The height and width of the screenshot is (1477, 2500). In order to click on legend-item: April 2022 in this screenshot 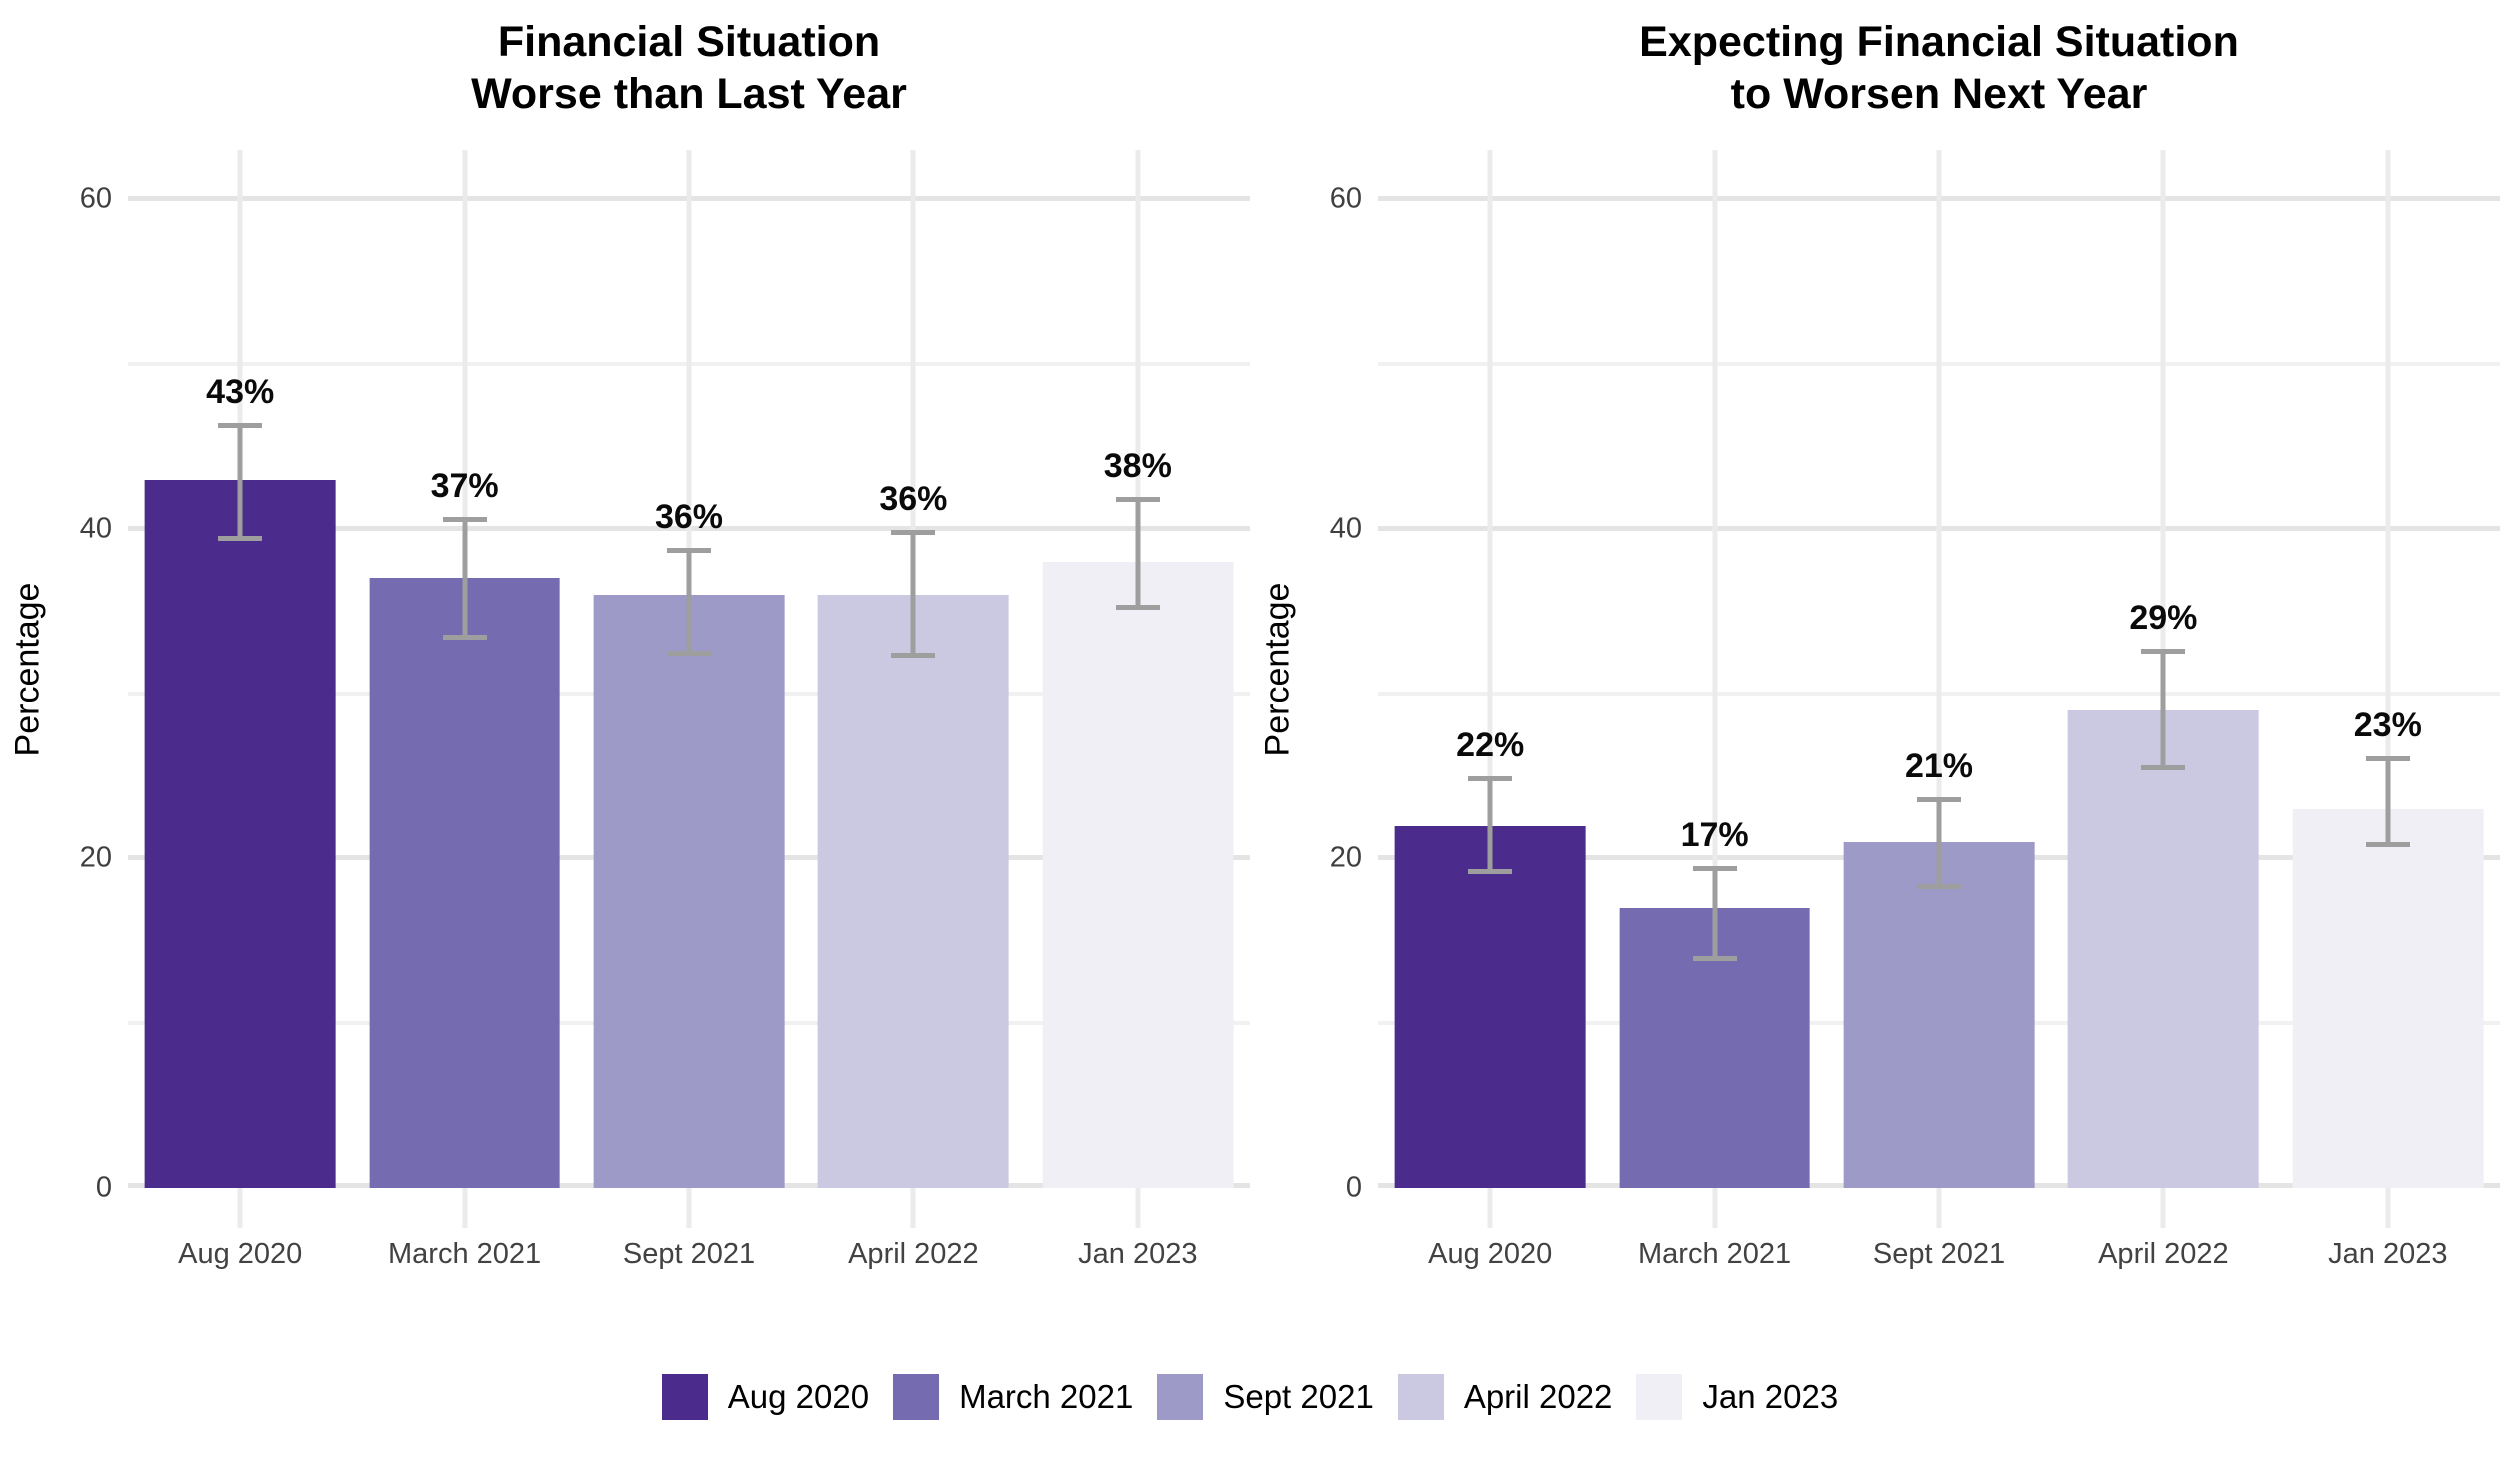, I will do `click(1505, 1397)`.